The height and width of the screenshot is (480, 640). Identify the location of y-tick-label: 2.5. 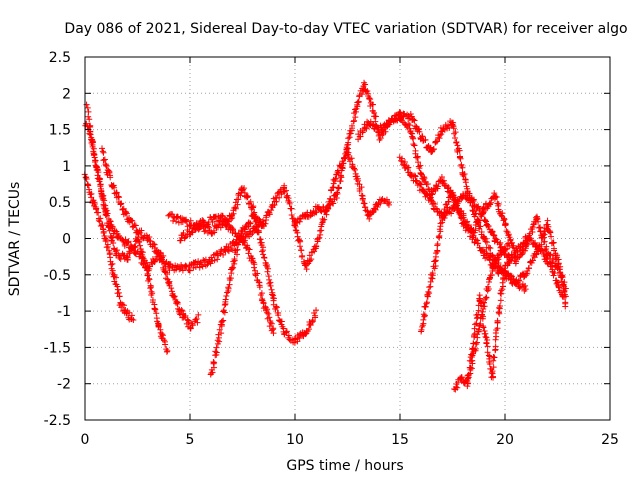
(60, 58).